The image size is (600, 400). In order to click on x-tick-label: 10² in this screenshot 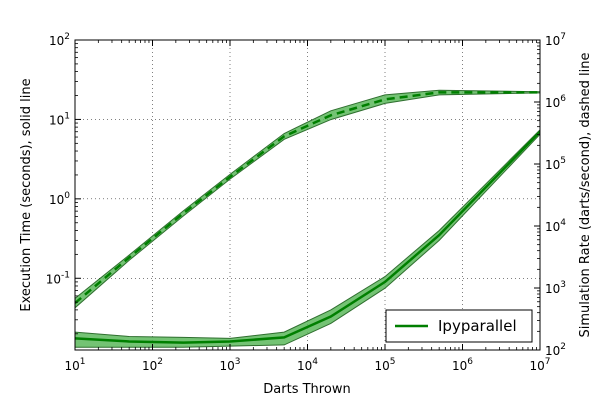, I will do `click(152, 365)`.